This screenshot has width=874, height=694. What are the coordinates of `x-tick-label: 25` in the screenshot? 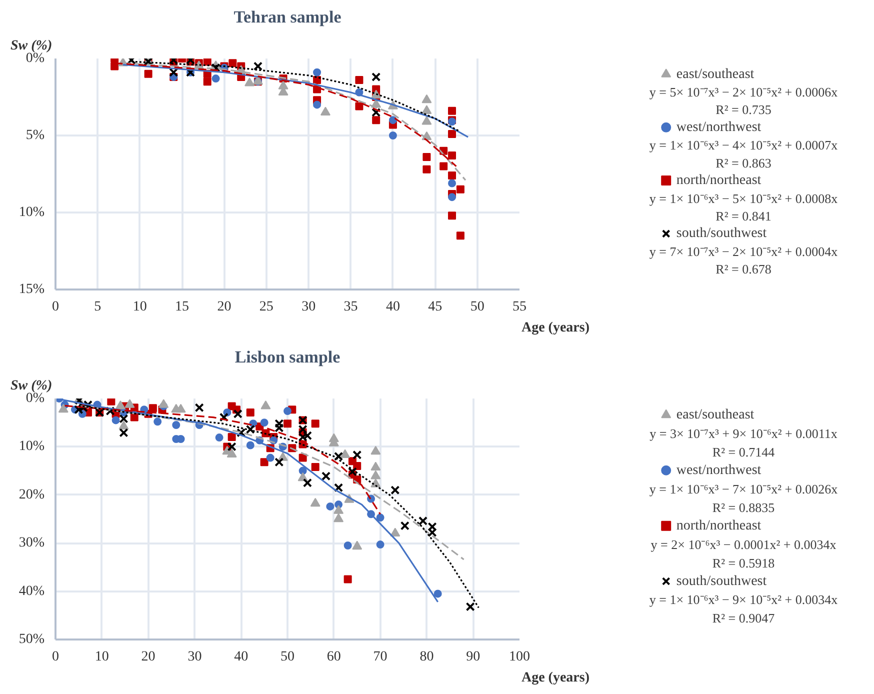 It's located at (266, 307).